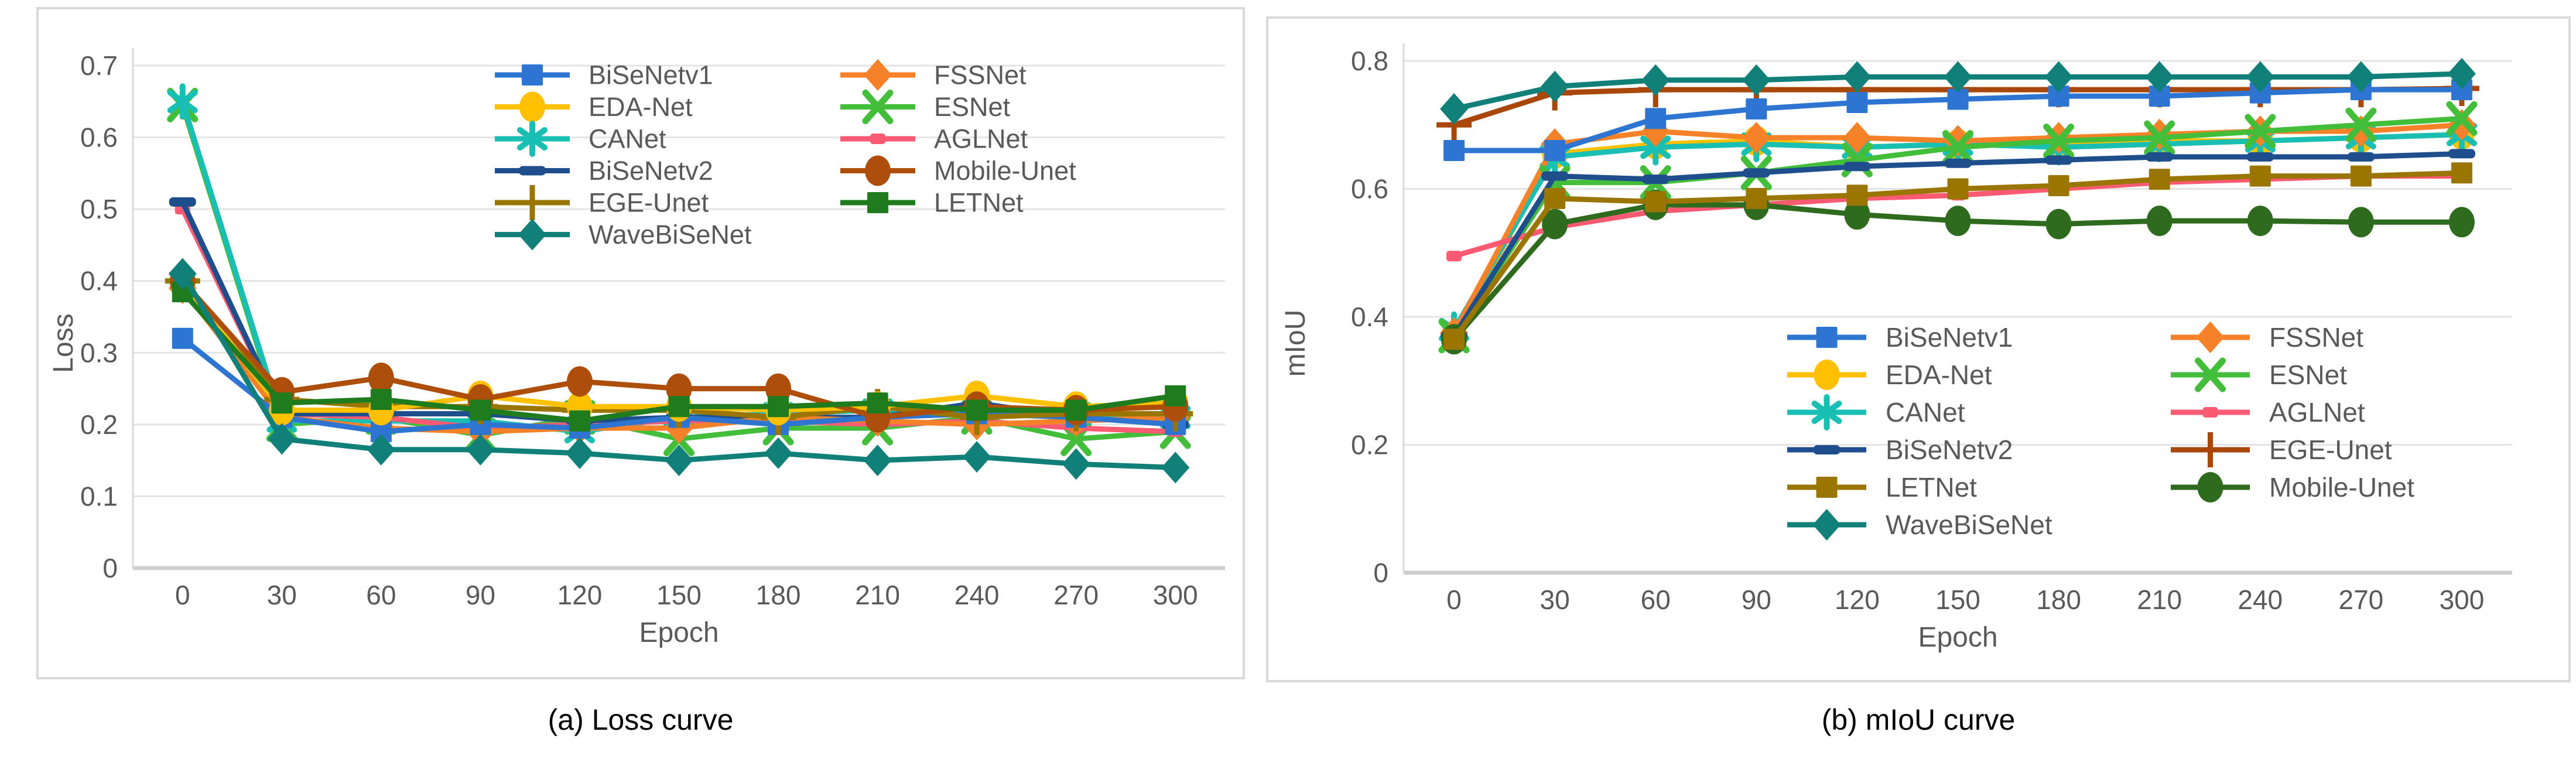  Describe the element at coordinates (2317, 412) in the screenshot. I see `legend-label: AGLNet` at that location.